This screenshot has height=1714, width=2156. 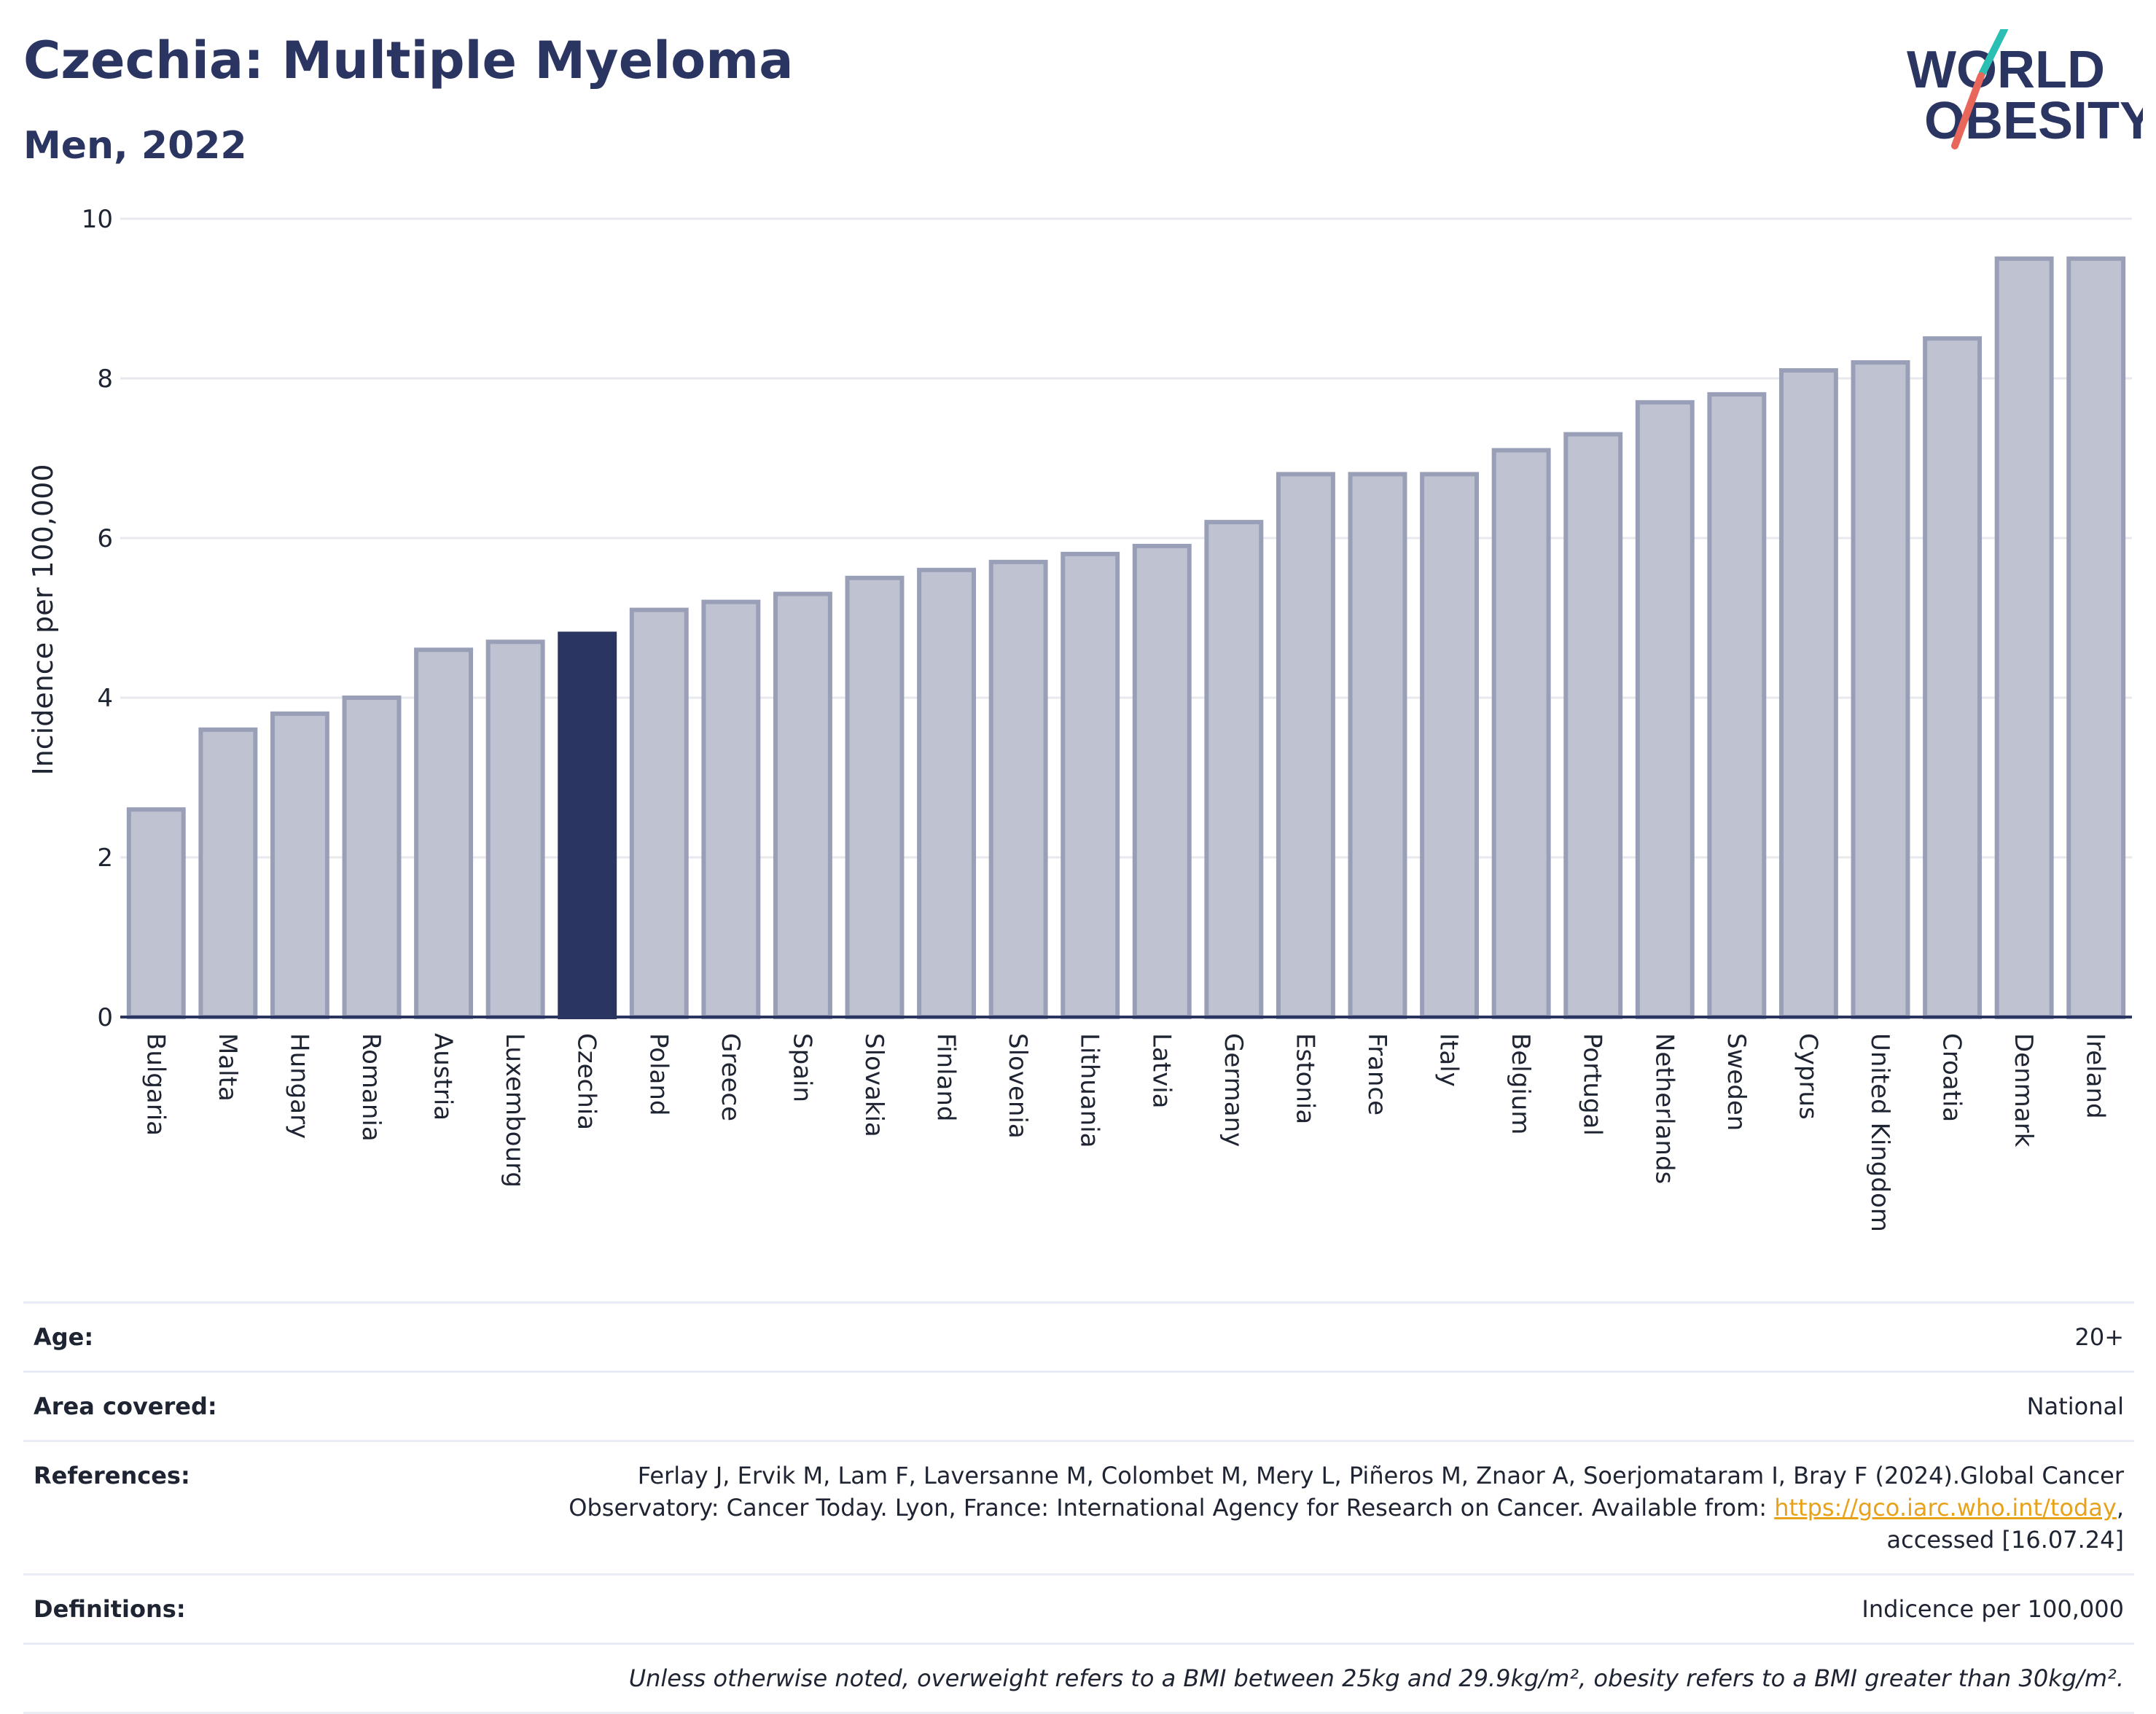 What do you see at coordinates (105, 858) in the screenshot?
I see `y-tick-label: 2` at bounding box center [105, 858].